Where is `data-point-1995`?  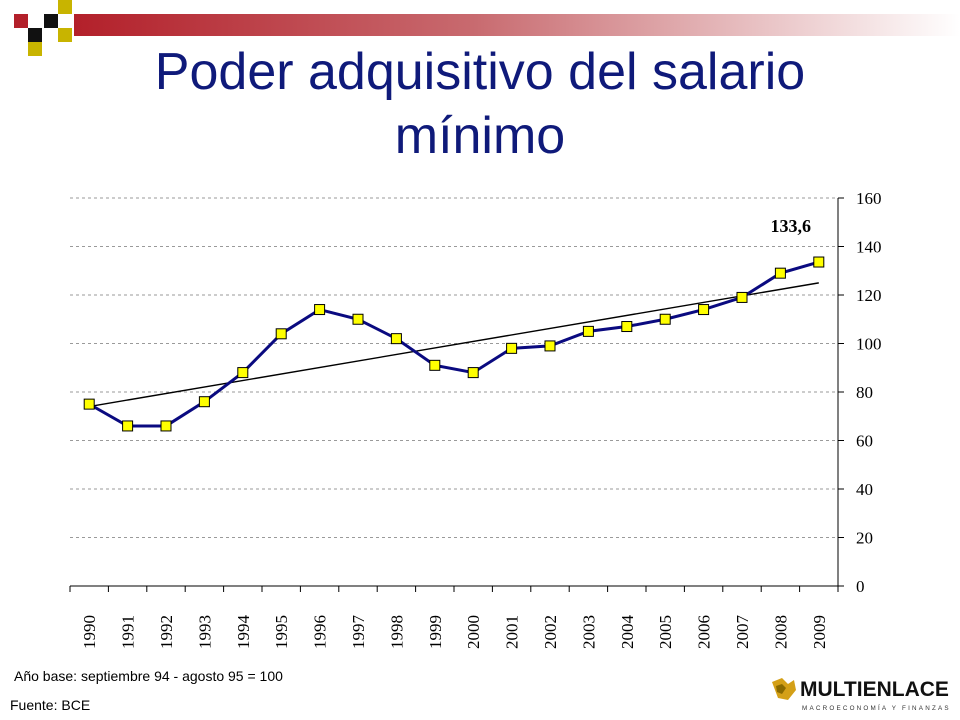 data-point-1995 is located at coordinates (281, 334).